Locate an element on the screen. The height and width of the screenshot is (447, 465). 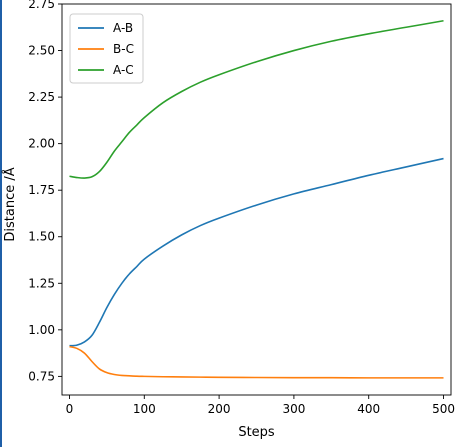
x-tick-label: 100 is located at coordinates (144, 409).